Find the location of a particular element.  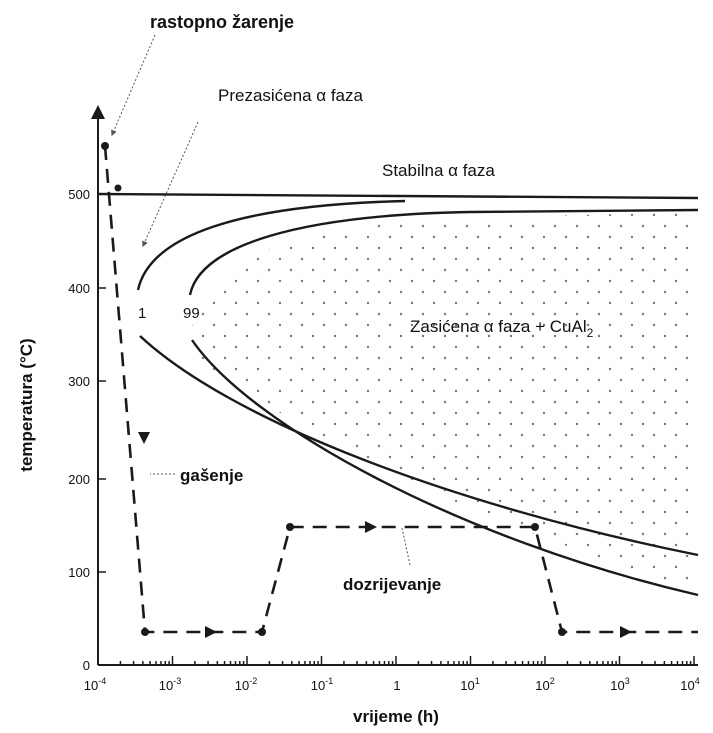

point-aging-end is located at coordinates (535, 527).